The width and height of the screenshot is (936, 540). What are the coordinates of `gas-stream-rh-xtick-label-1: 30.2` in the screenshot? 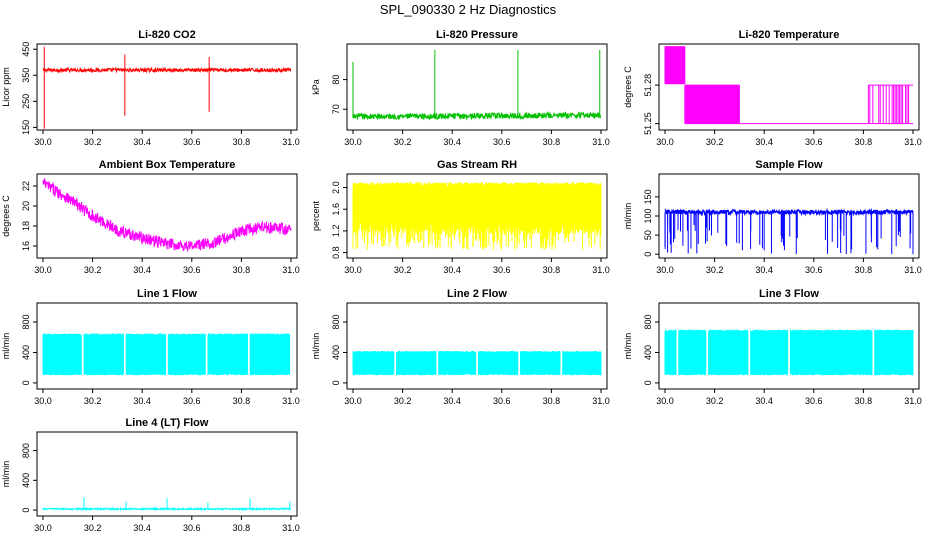 It's located at (403, 270).